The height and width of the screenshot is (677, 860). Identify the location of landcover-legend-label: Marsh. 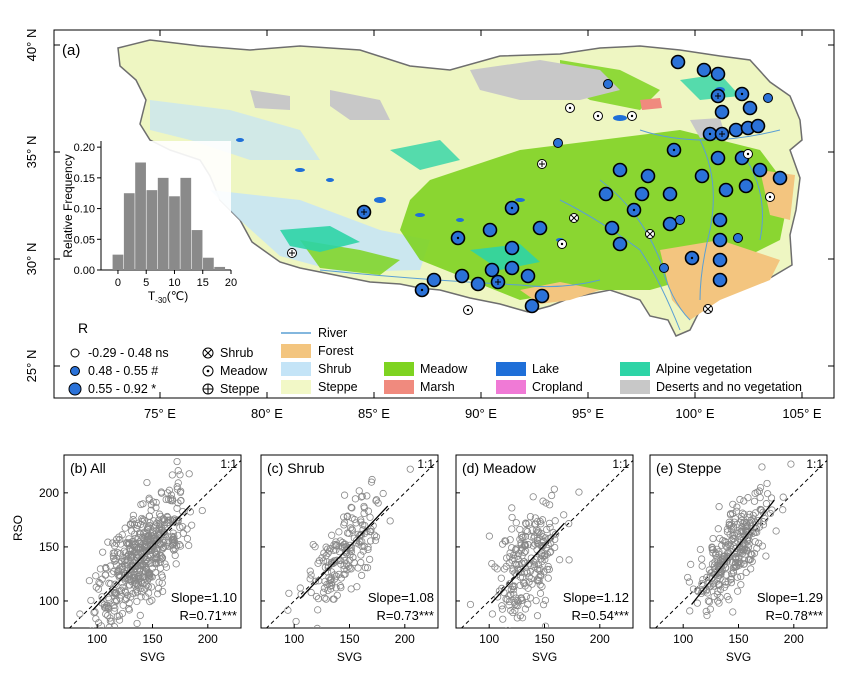
(437, 387).